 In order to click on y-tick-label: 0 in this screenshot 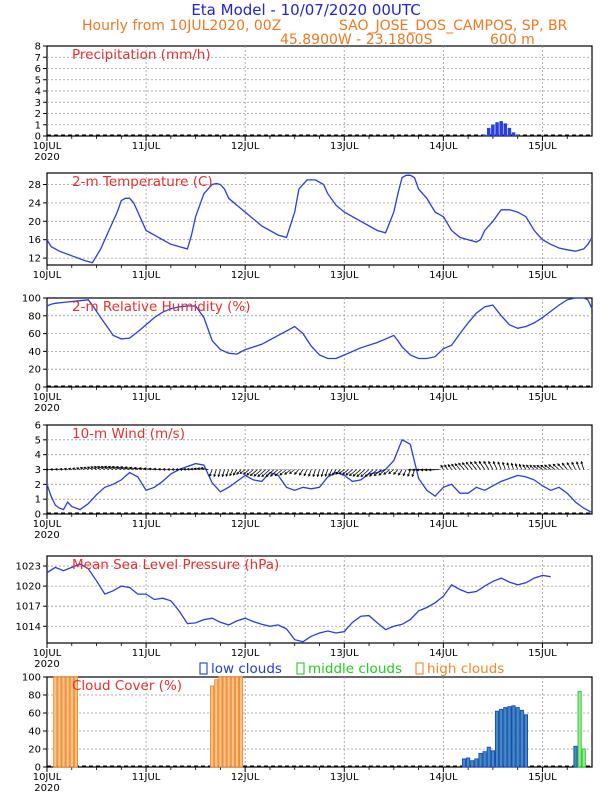, I will do `click(38, 137)`.